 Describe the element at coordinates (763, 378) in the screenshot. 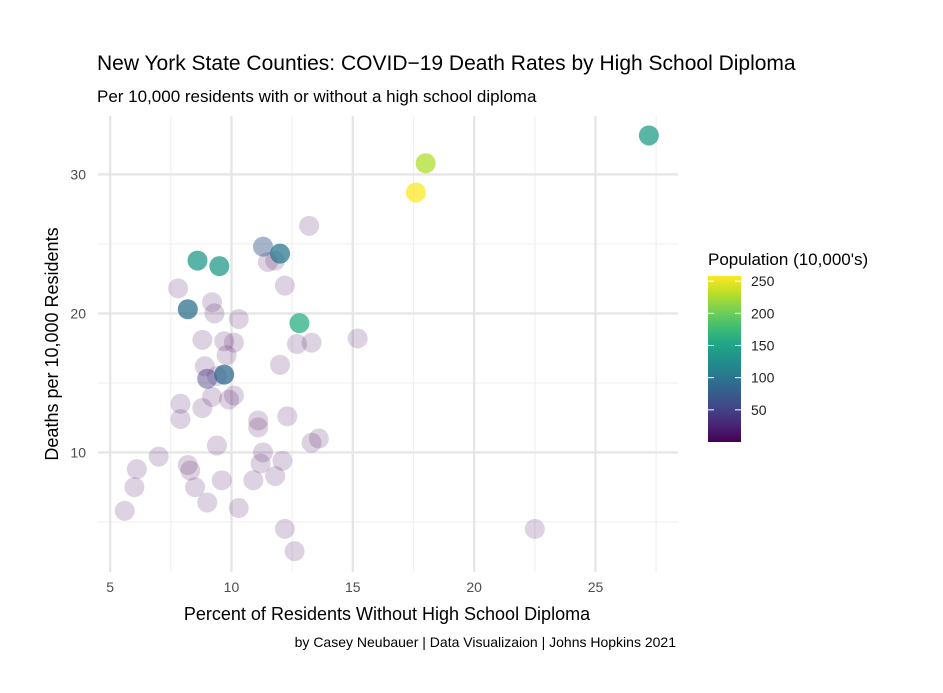

I see `legend-tick-label: 100` at that location.